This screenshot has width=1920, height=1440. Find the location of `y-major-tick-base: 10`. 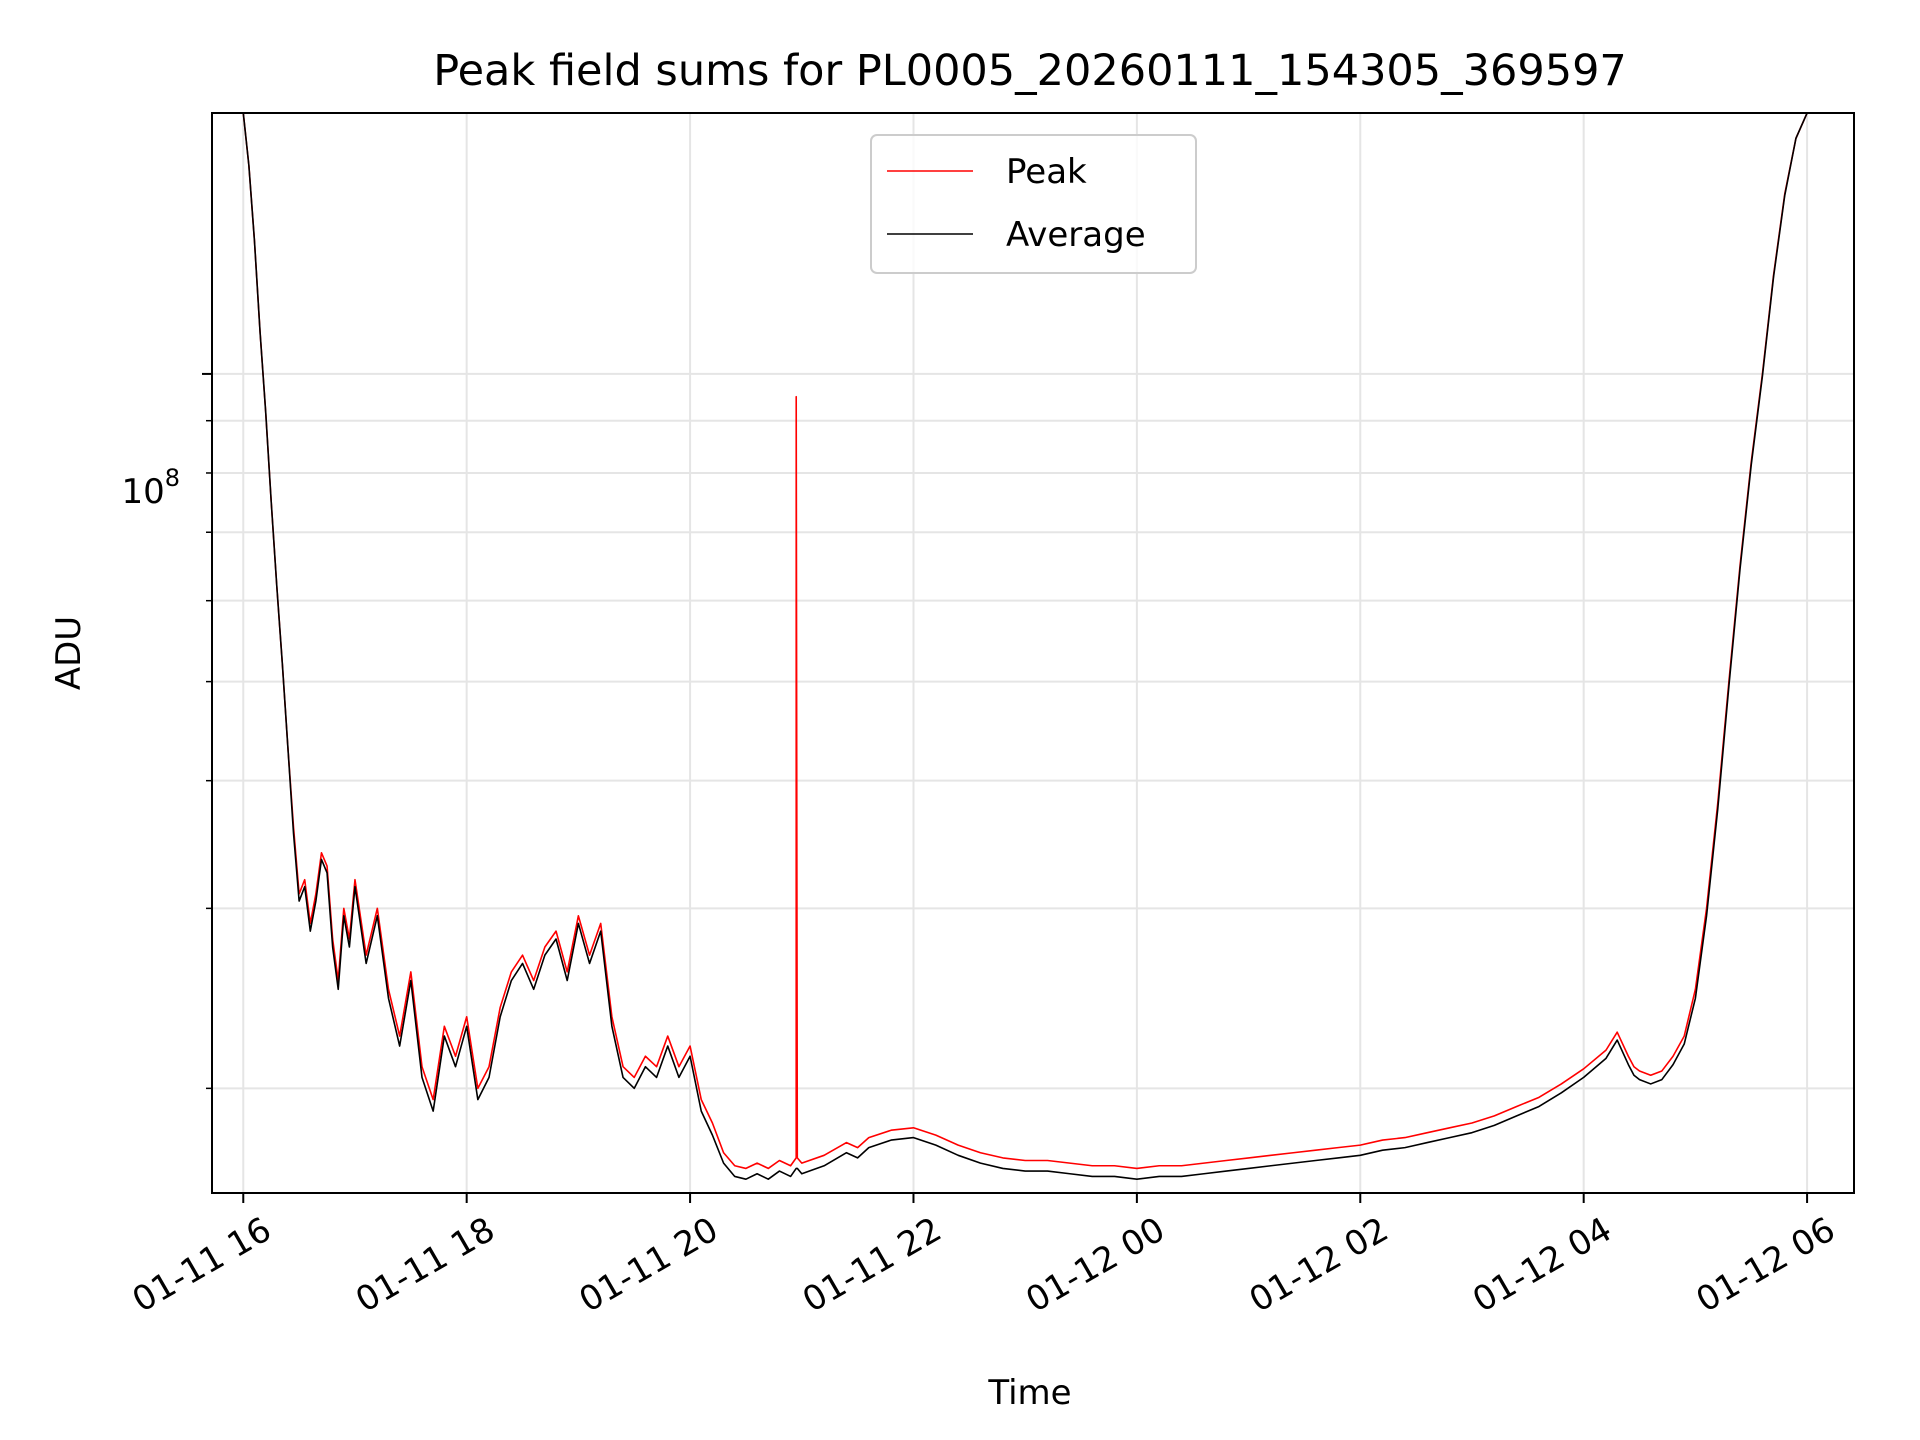

y-major-tick-base: 10 is located at coordinates (142, 492).